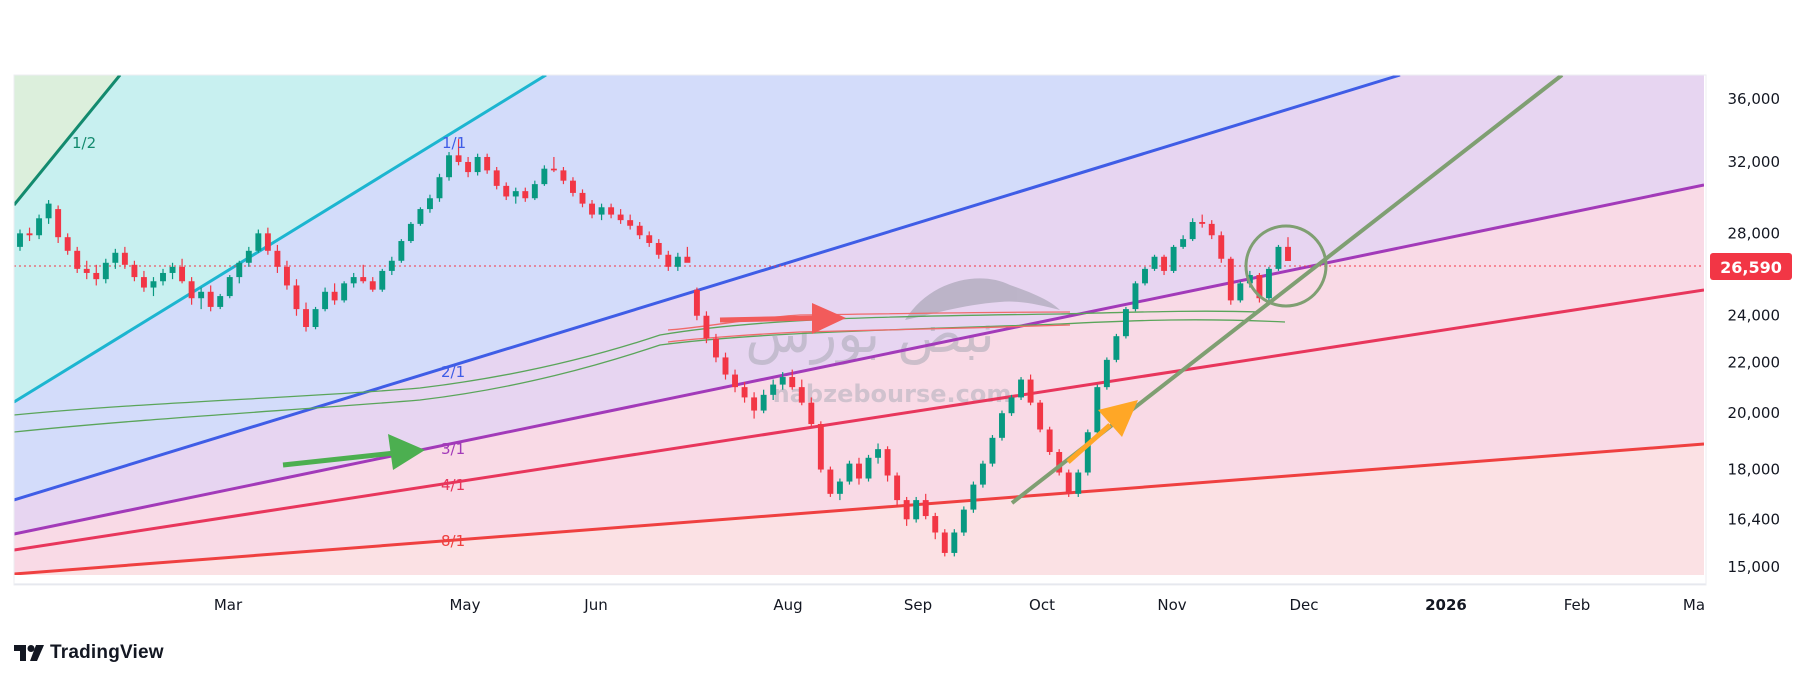 The height and width of the screenshot is (677, 1800). What do you see at coordinates (1102, 432) in the screenshot?
I see `arrow-orange` at bounding box center [1102, 432].